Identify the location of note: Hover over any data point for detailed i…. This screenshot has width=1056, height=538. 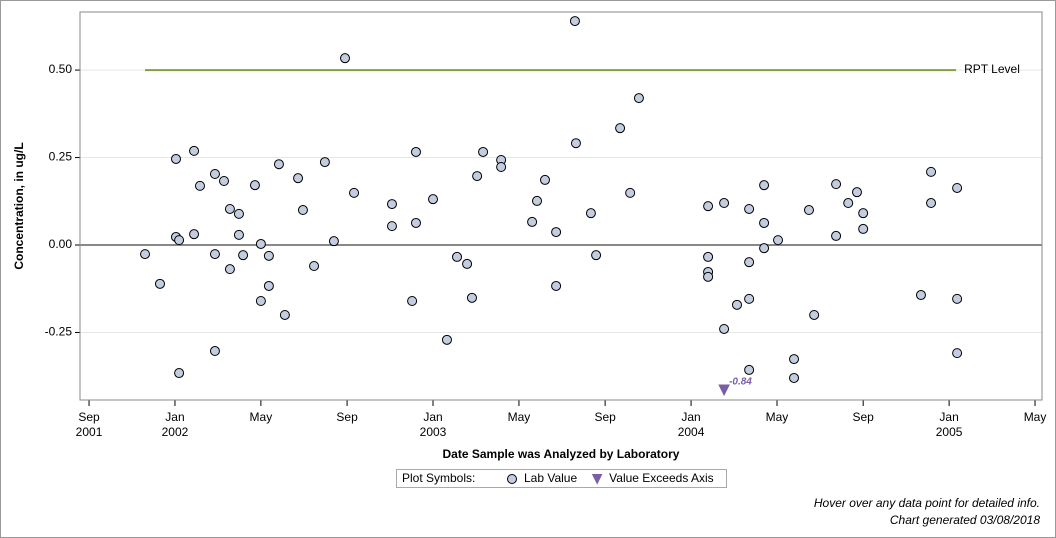
(927, 503).